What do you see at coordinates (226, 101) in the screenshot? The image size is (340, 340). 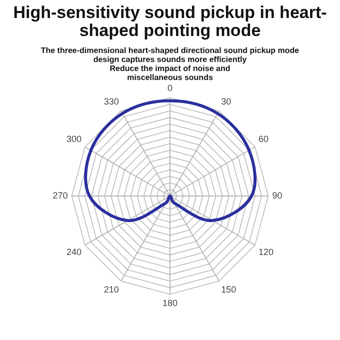 I see `spoke-label: 30` at bounding box center [226, 101].